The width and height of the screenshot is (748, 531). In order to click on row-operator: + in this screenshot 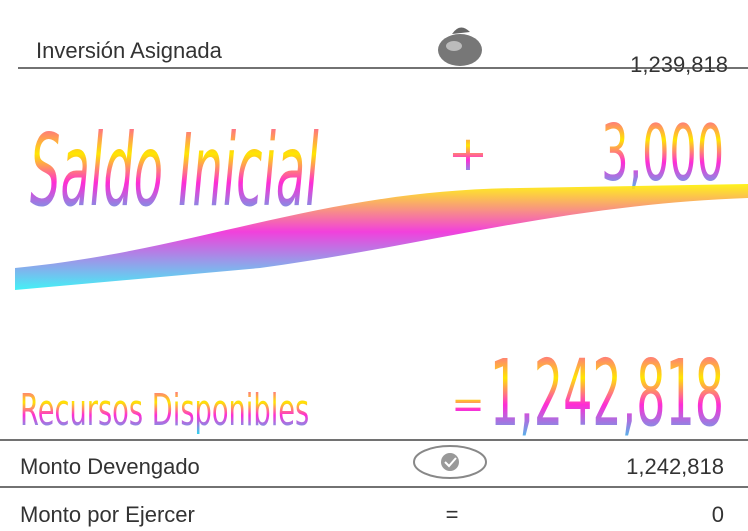, I will do `click(468, 154)`.